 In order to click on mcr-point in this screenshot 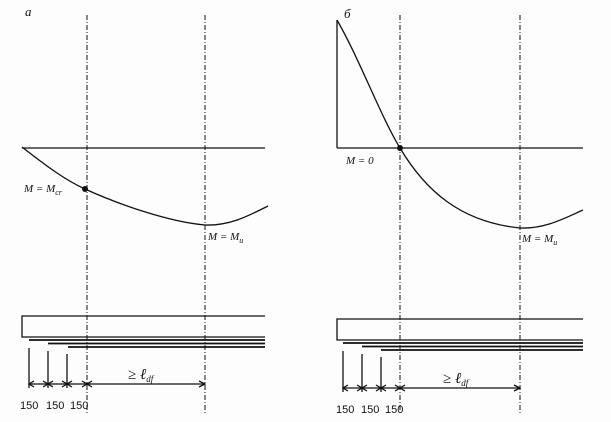, I will do `click(85, 189)`.